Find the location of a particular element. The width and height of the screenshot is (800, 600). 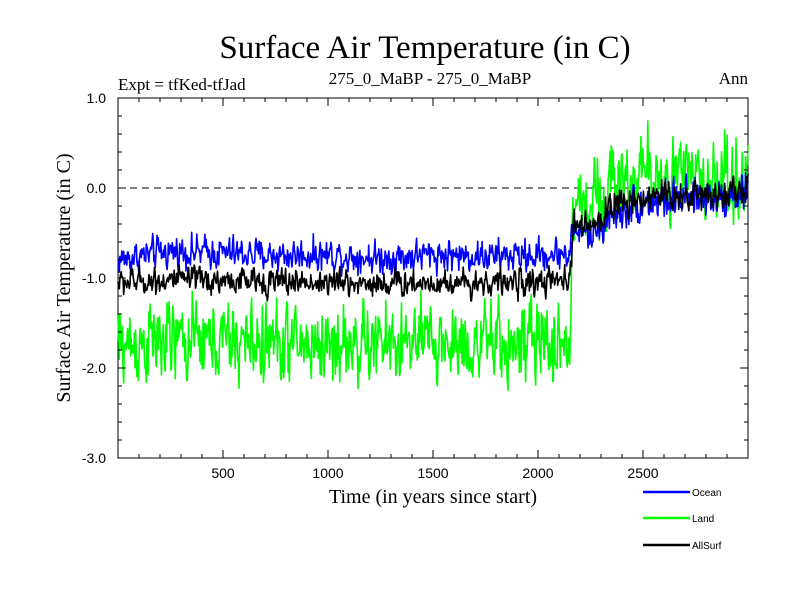

experiment-label: Expt = tfKed-tfJad is located at coordinates (182, 84).